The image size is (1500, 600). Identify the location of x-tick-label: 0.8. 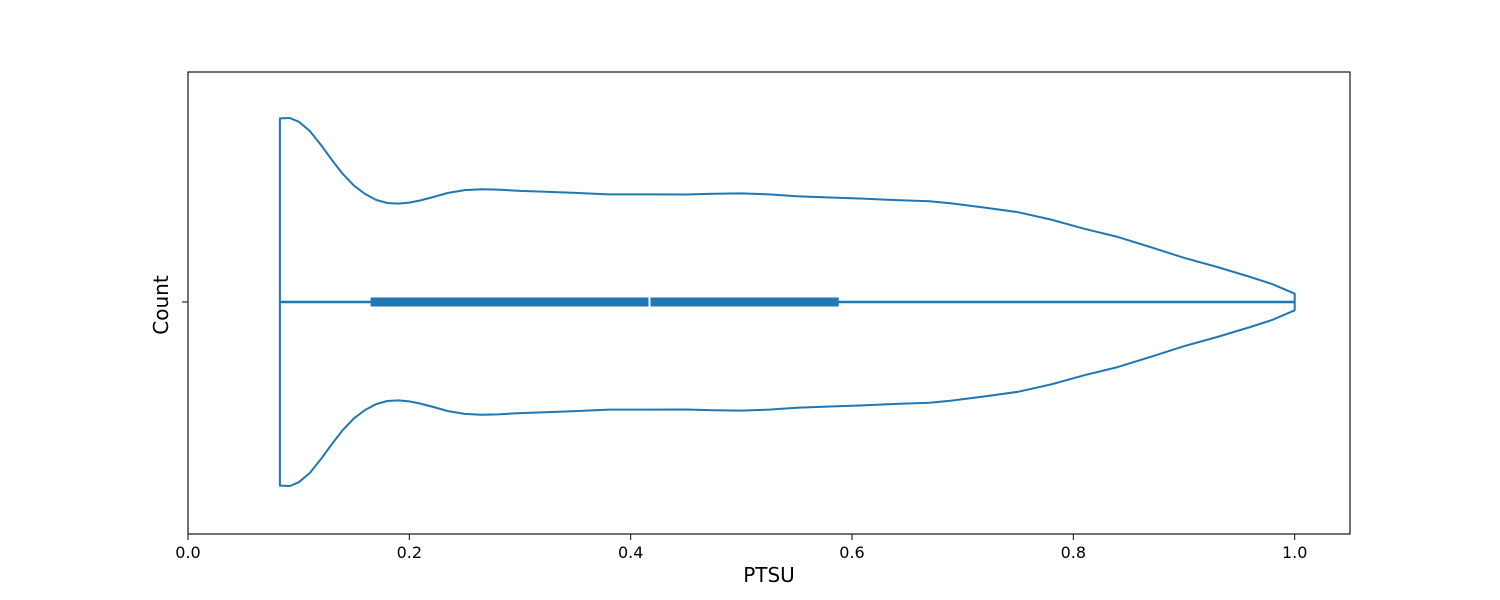
(1073, 552).